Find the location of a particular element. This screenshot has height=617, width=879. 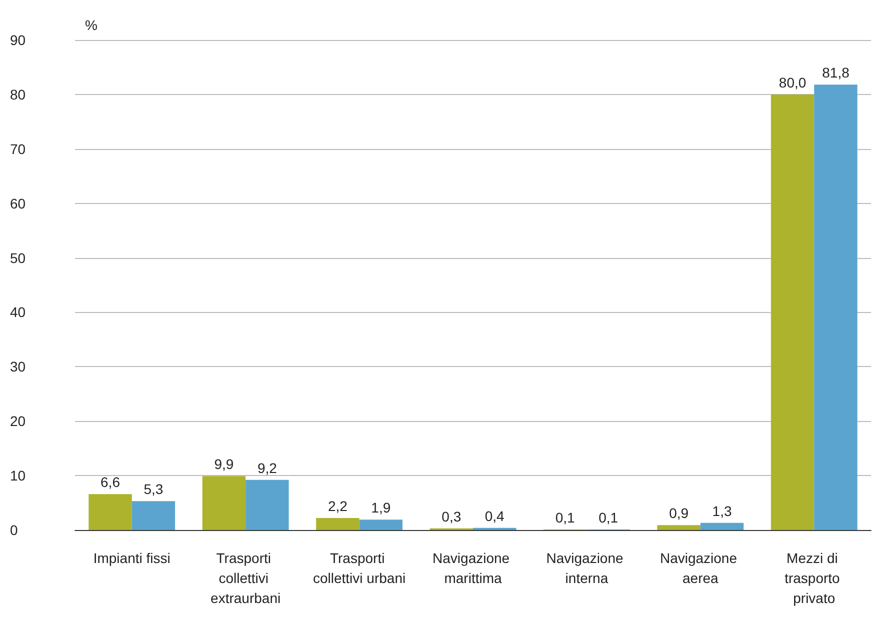

y-tick-label: 30 is located at coordinates (18, 366).